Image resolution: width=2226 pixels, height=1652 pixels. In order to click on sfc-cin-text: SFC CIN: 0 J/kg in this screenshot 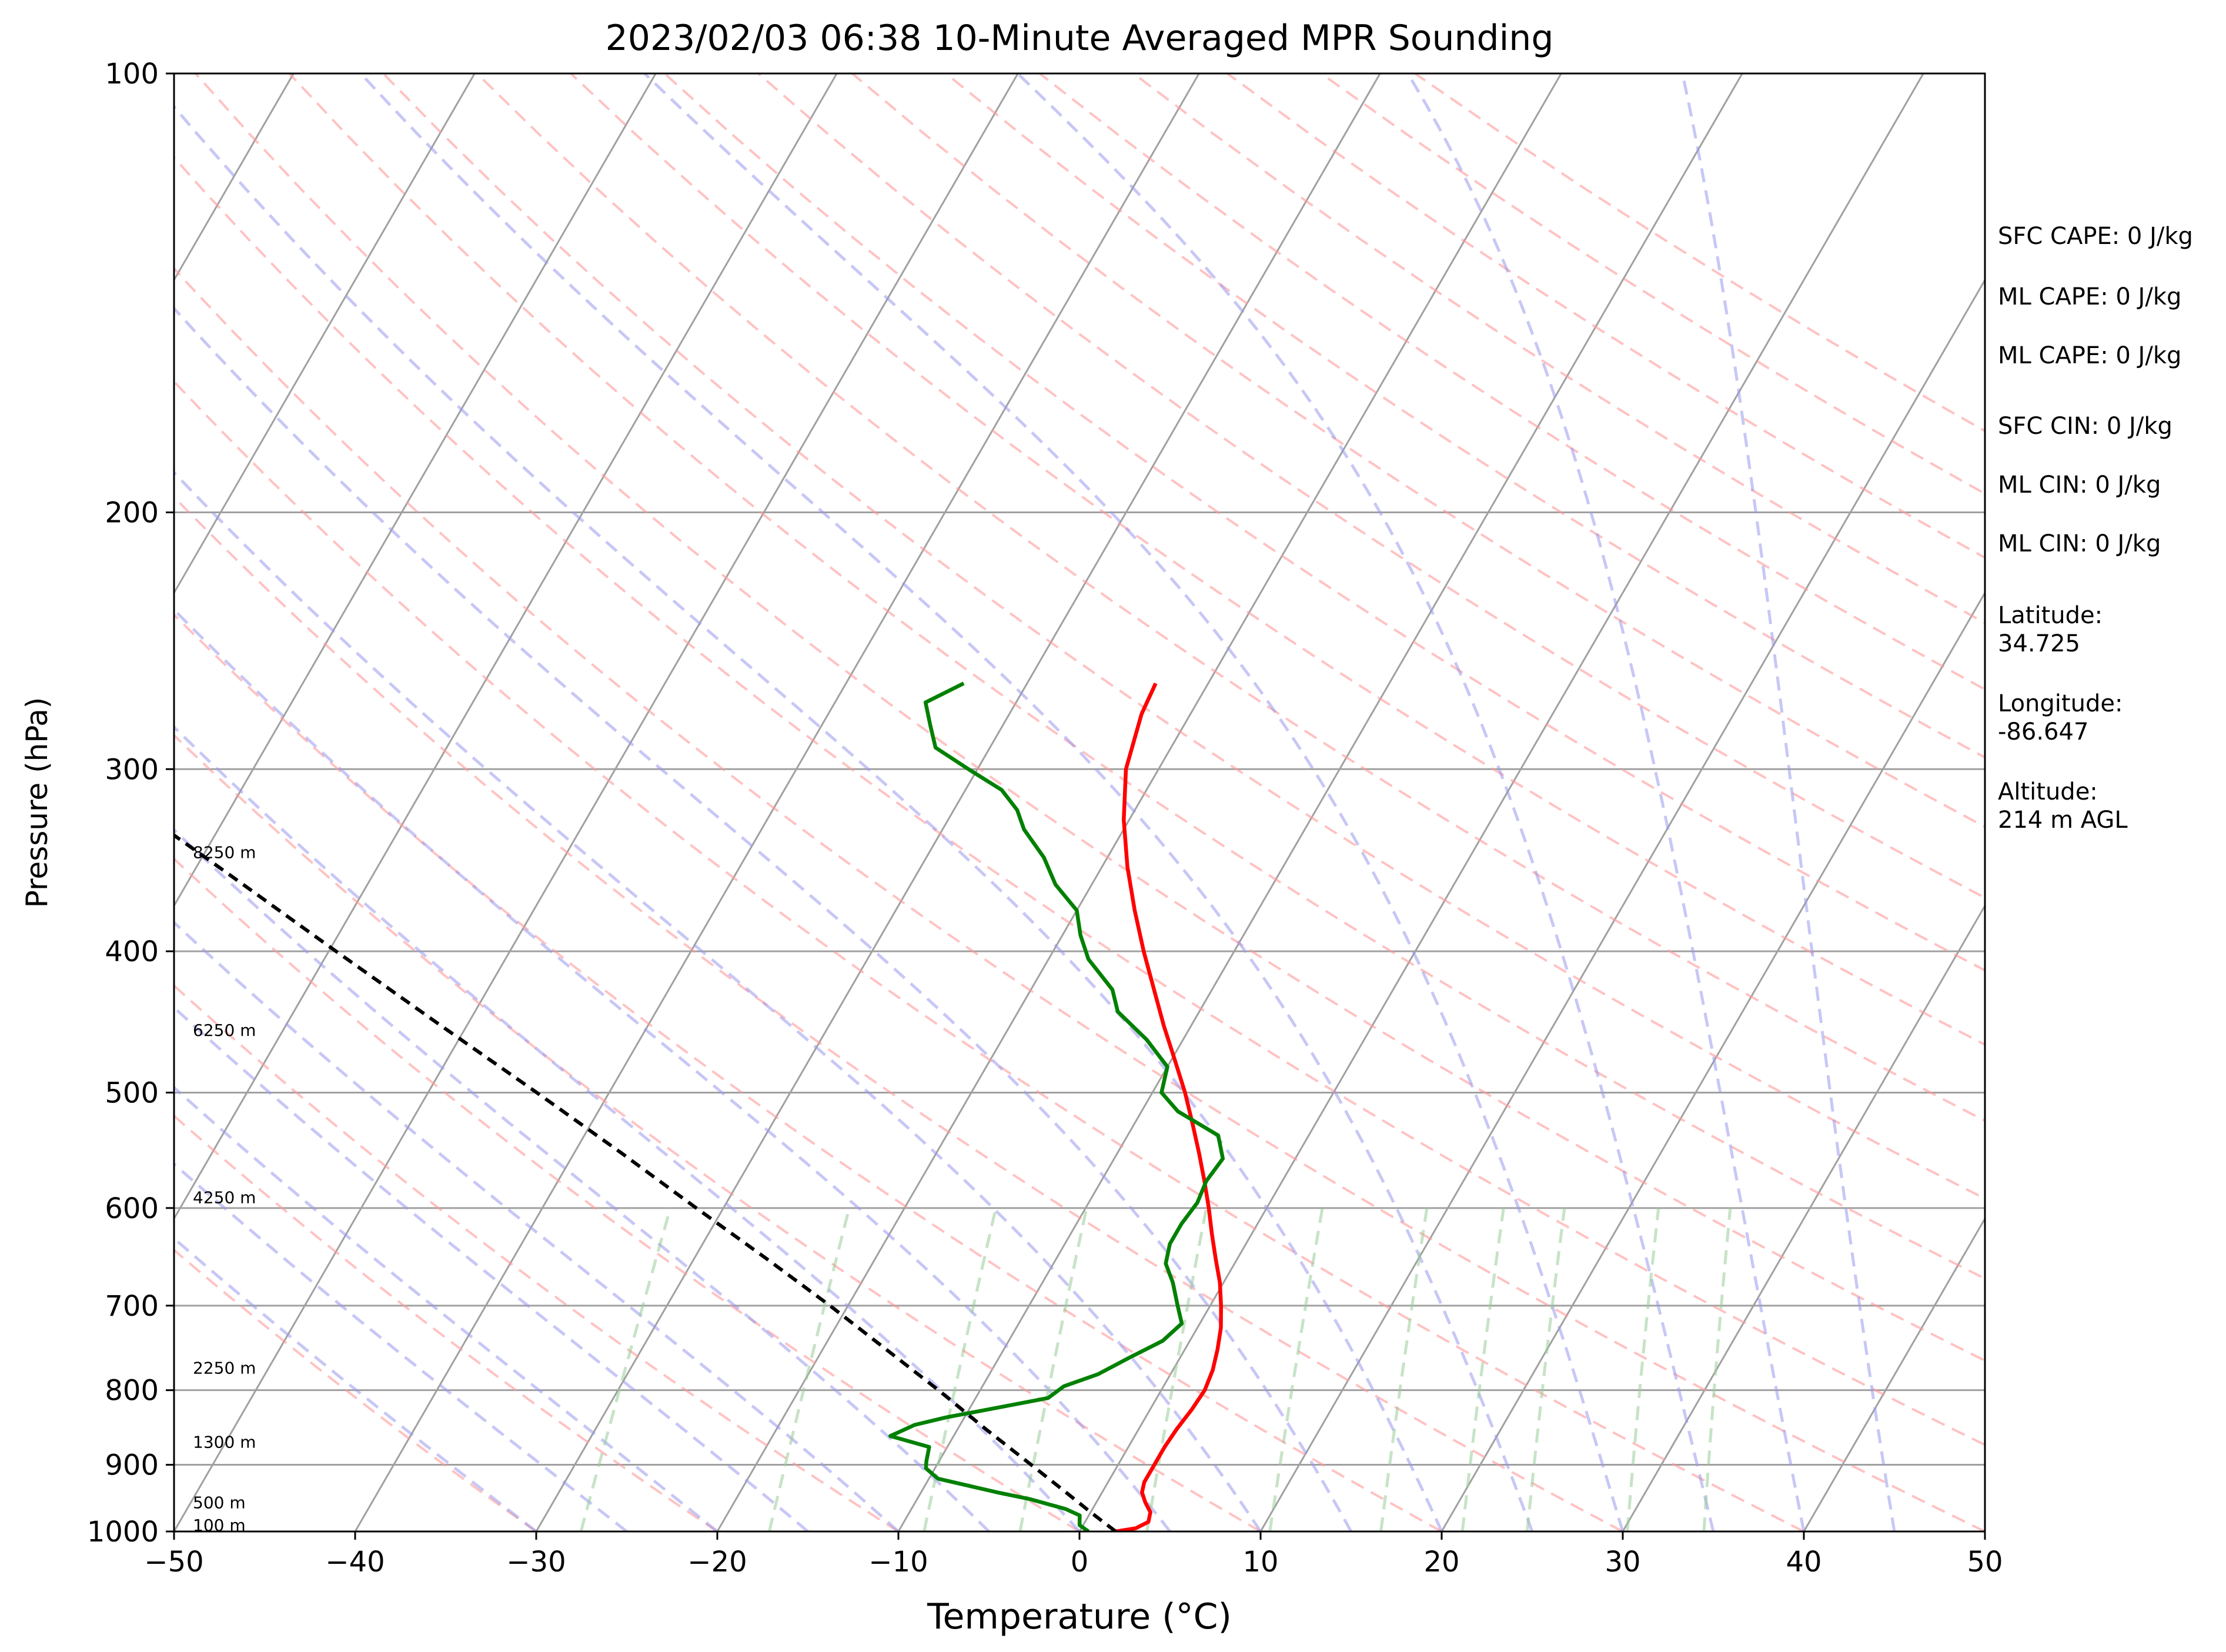, I will do `click(2085, 426)`.